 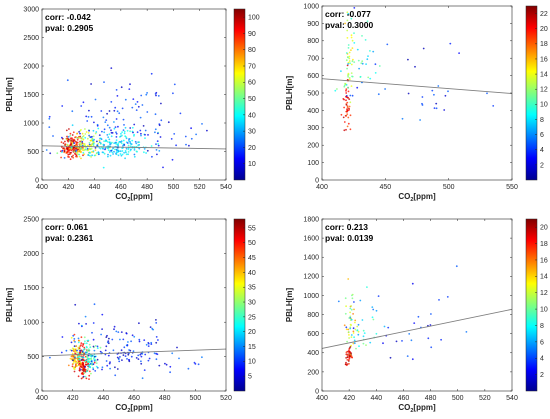 I want to click on colorbar-tick-label: 2, so click(x=542, y=375).